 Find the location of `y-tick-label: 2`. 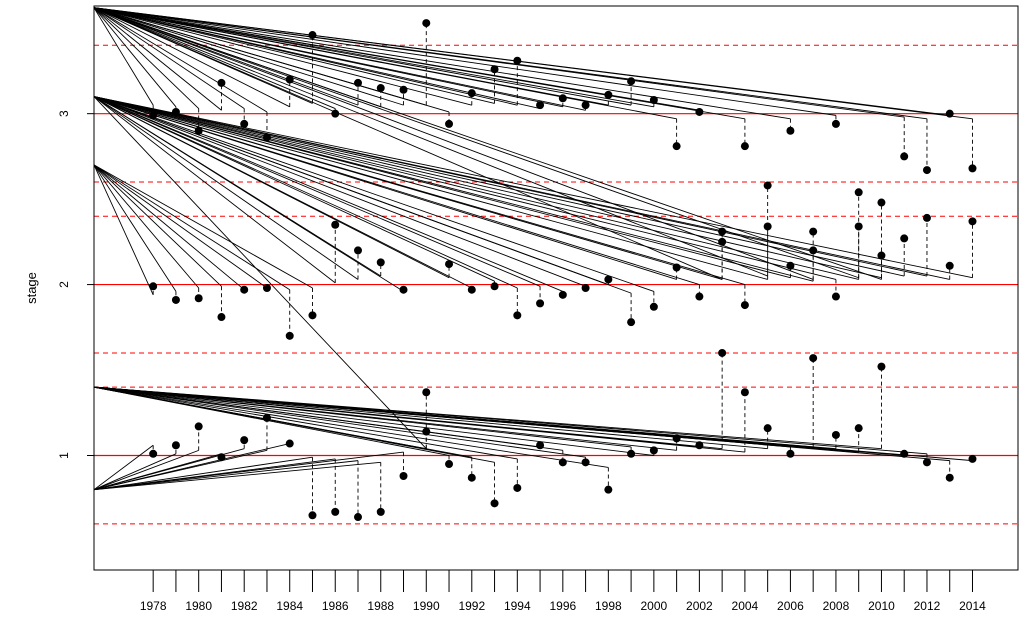

y-tick-label: 2 is located at coordinates (64, 284).